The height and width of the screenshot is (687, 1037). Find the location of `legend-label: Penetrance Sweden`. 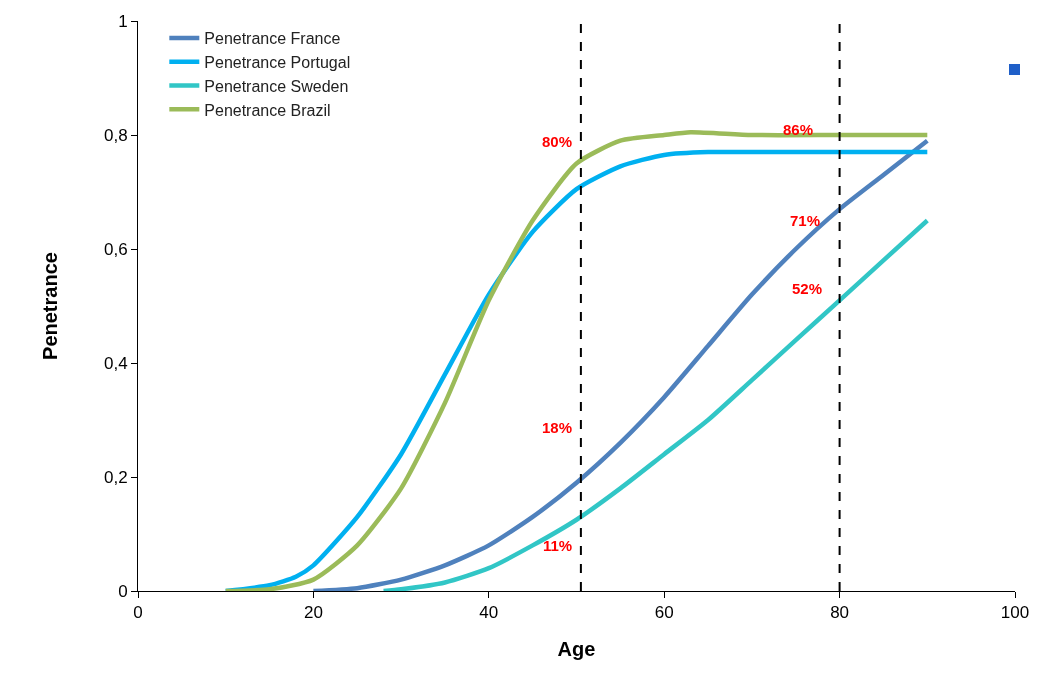

legend-label: Penetrance Sweden is located at coordinates (276, 86).